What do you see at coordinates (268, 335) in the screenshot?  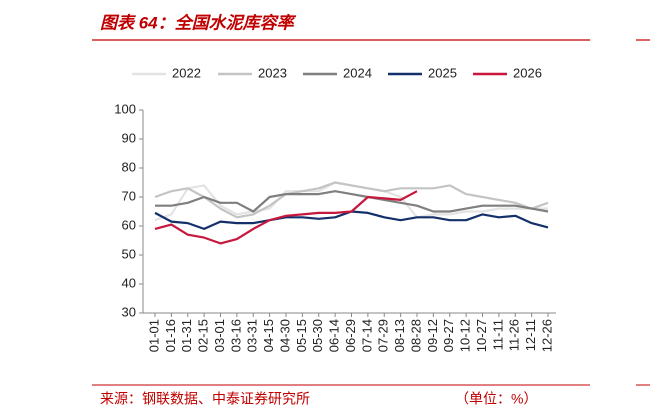 I see `x-tick-label: 04-15` at bounding box center [268, 335].